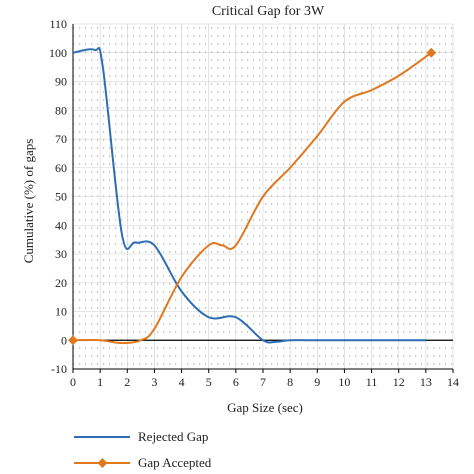 This screenshot has width=474, height=474. I want to click on y-tick-label: 90, so click(61, 82).